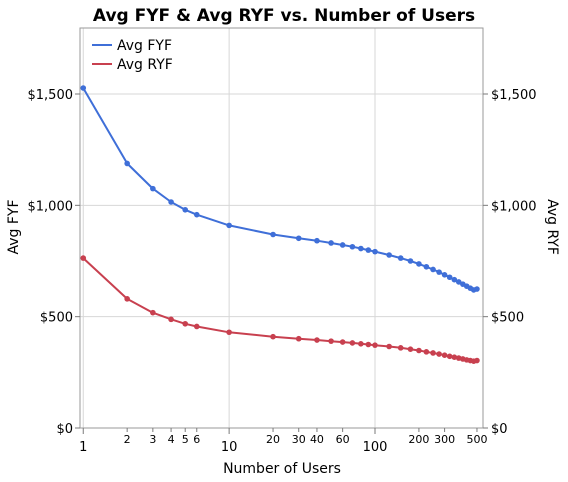  I want to click on x-minor-tick-label-11: 500, so click(476, 439).